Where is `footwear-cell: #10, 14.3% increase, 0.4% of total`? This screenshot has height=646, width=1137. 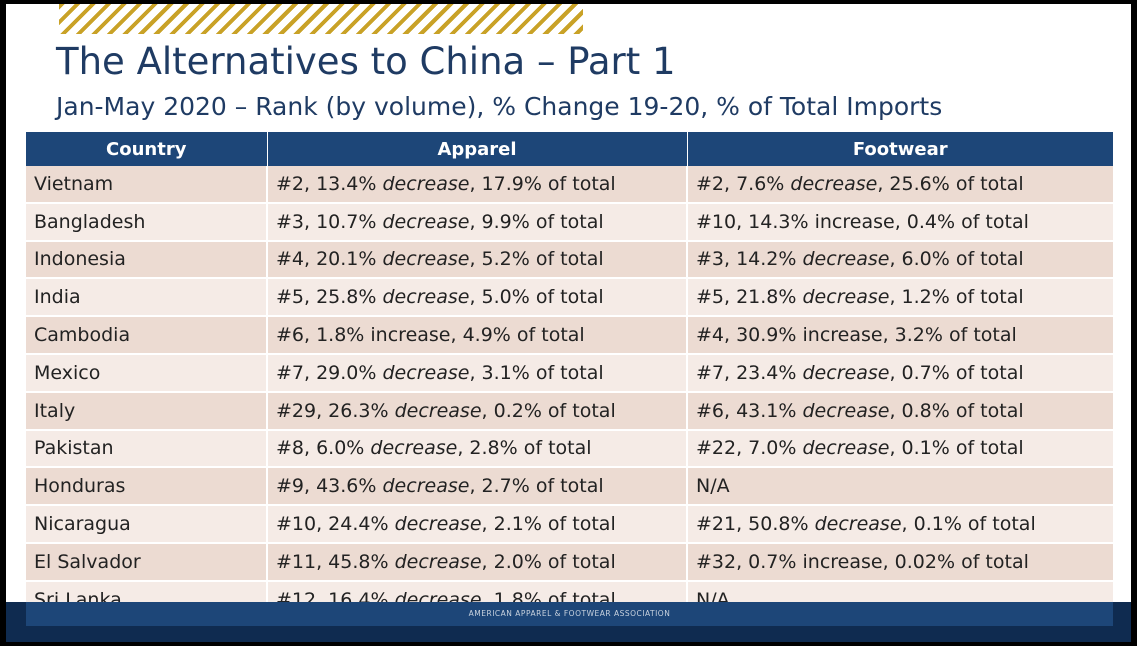
footwear-cell: #10, 14.3% increase, 0.4% of total is located at coordinates (900, 222).